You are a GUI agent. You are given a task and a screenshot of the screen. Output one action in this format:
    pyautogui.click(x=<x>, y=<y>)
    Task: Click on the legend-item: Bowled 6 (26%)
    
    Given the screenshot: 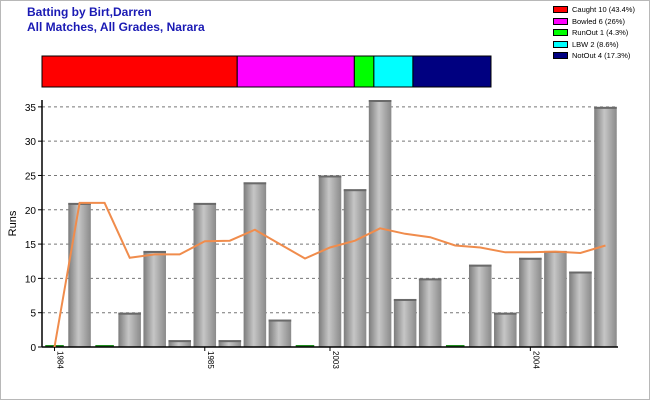 What is the action you would take?
    pyautogui.click(x=594, y=22)
    